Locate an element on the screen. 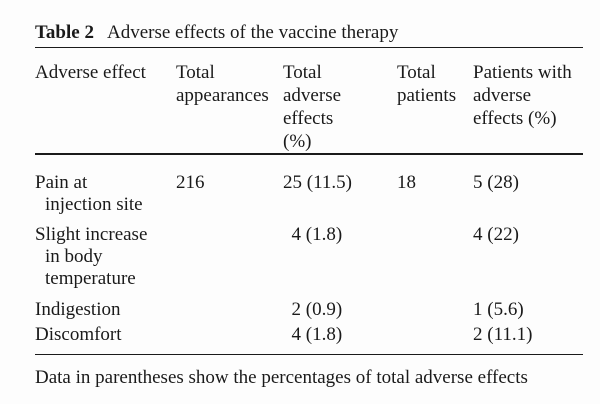  patients-count: 1 is located at coordinates (478, 309).